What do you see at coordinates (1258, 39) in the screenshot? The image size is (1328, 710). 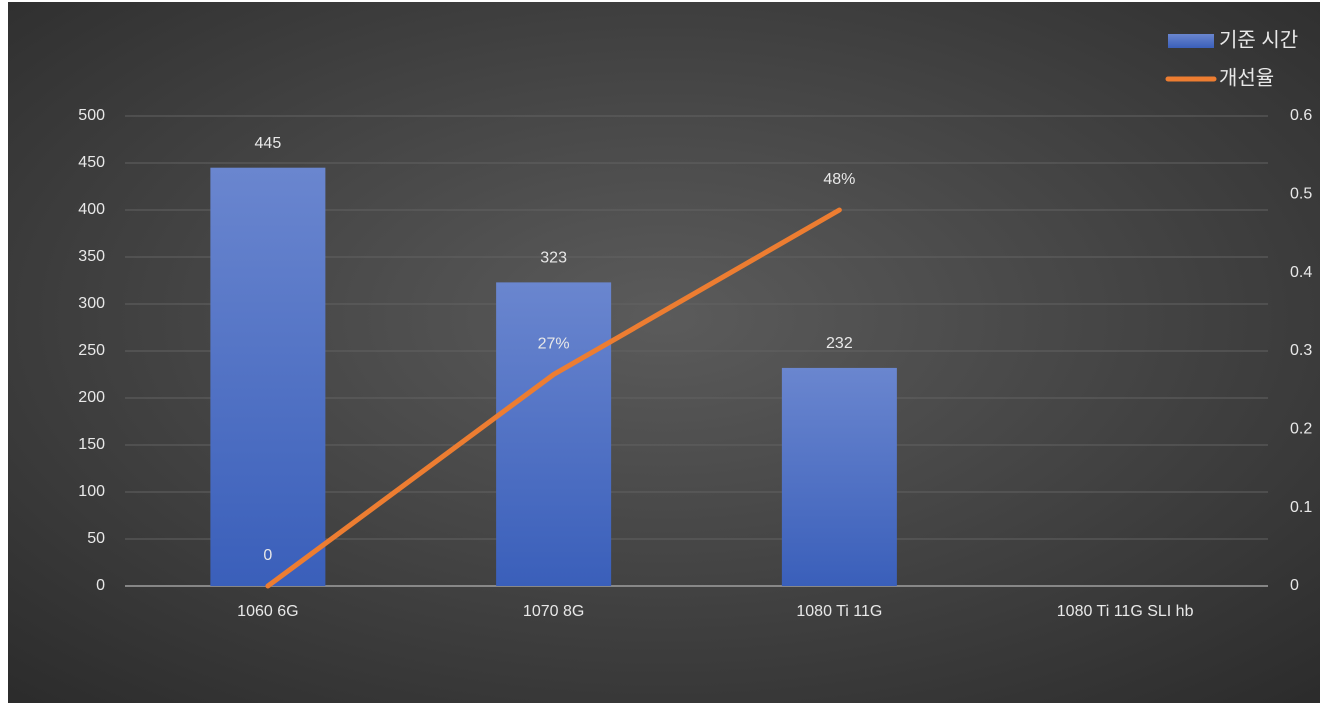 I see `legend-label: 기준 시간` at bounding box center [1258, 39].